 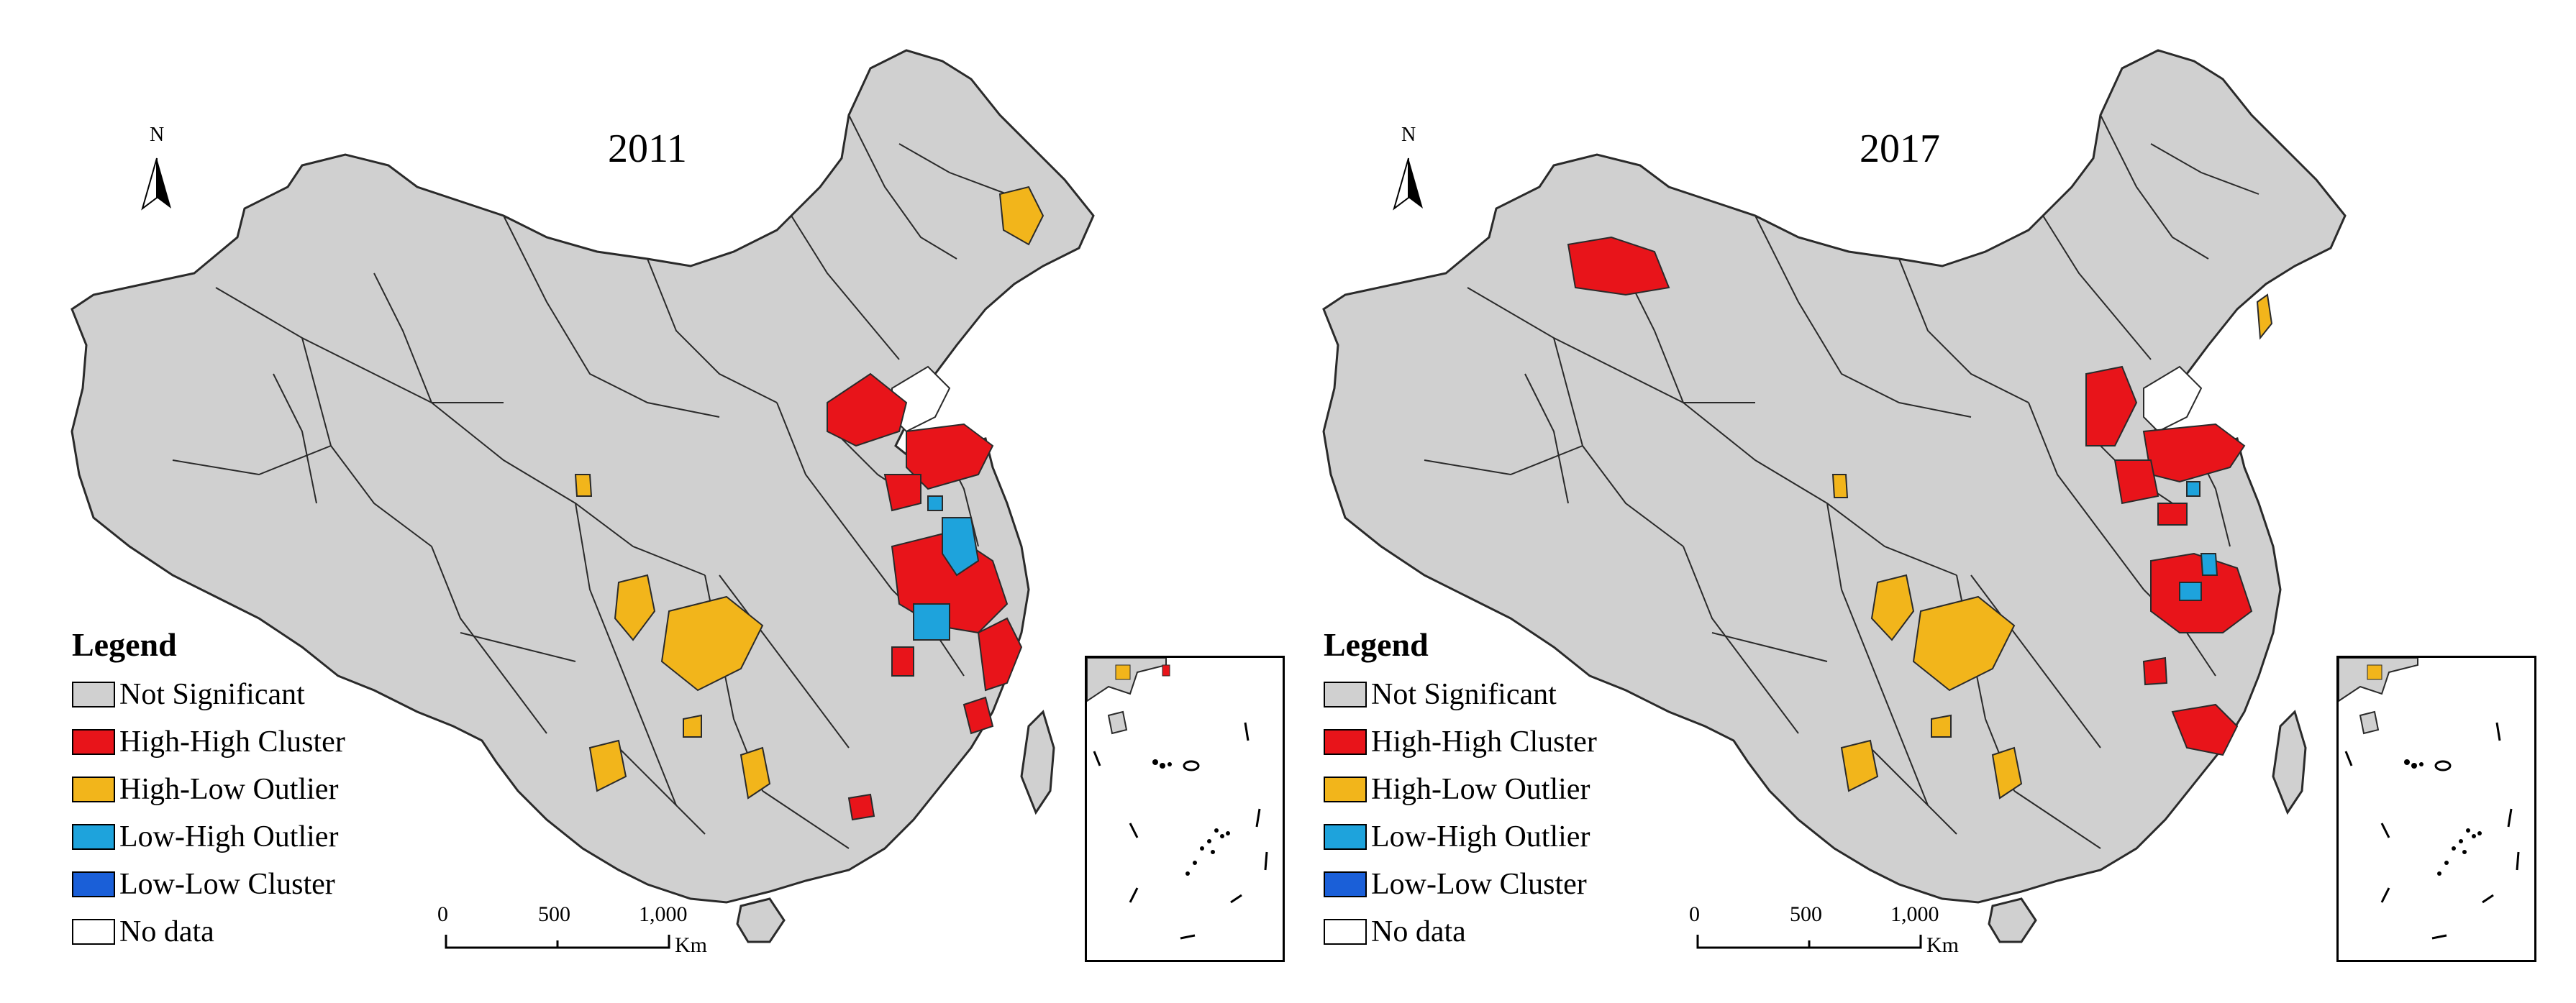 What do you see at coordinates (1408, 184) in the screenshot?
I see `north-arrow-icon-2017` at bounding box center [1408, 184].